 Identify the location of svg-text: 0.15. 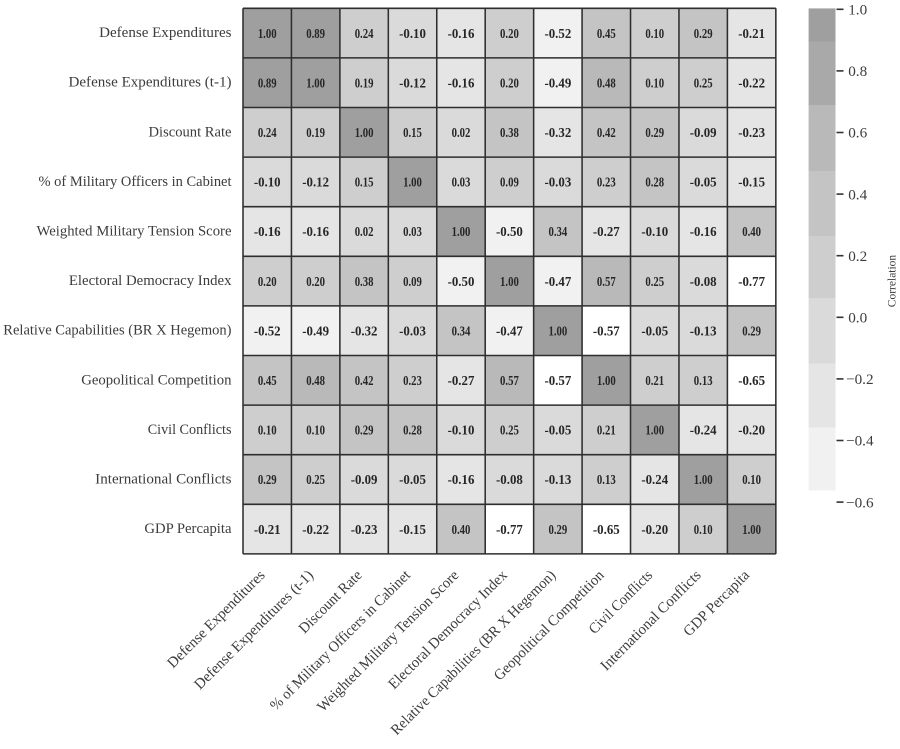
(364, 183).